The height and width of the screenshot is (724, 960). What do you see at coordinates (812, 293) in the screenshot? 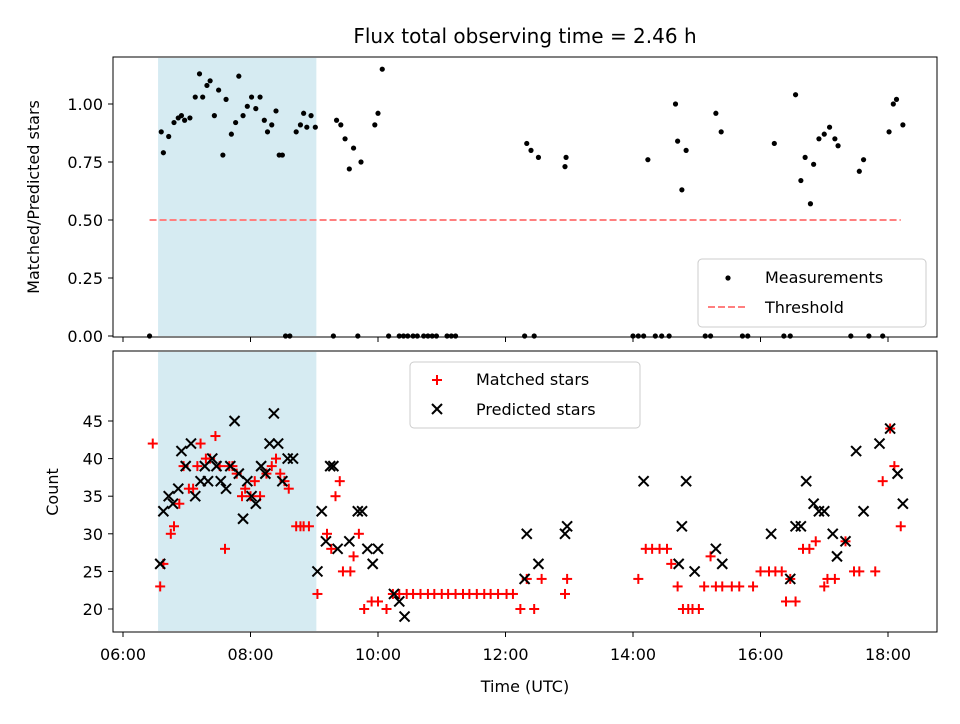
I see `top-legend-box` at bounding box center [812, 293].